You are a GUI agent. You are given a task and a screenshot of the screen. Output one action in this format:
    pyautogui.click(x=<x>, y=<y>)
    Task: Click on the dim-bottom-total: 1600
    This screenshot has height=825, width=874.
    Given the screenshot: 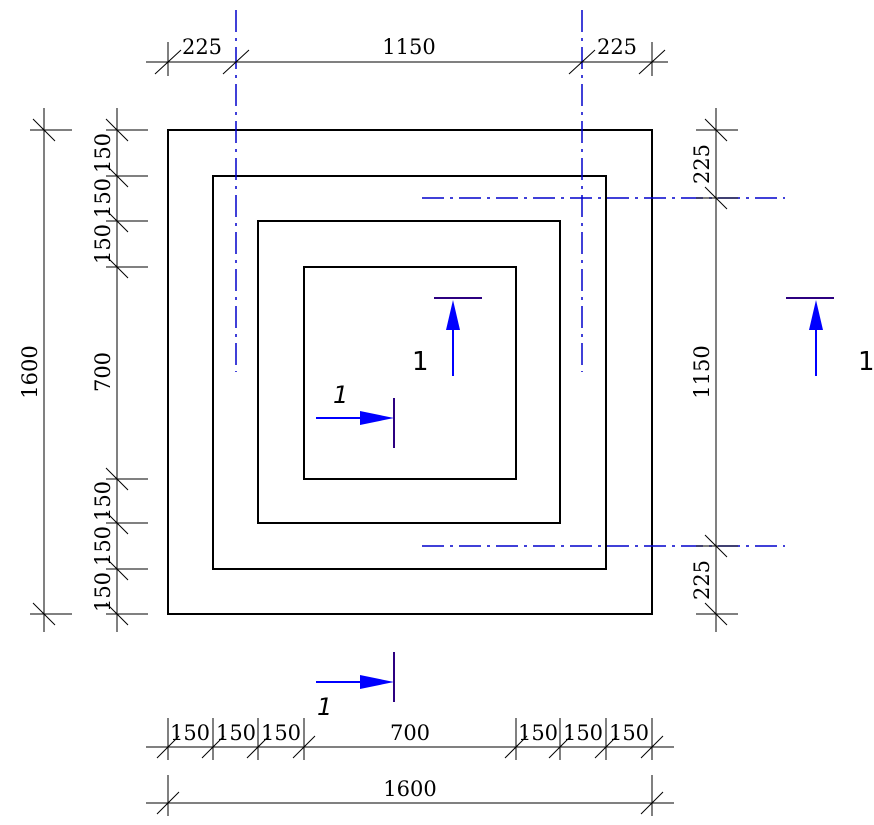 What is the action you would take?
    pyautogui.click(x=409, y=789)
    